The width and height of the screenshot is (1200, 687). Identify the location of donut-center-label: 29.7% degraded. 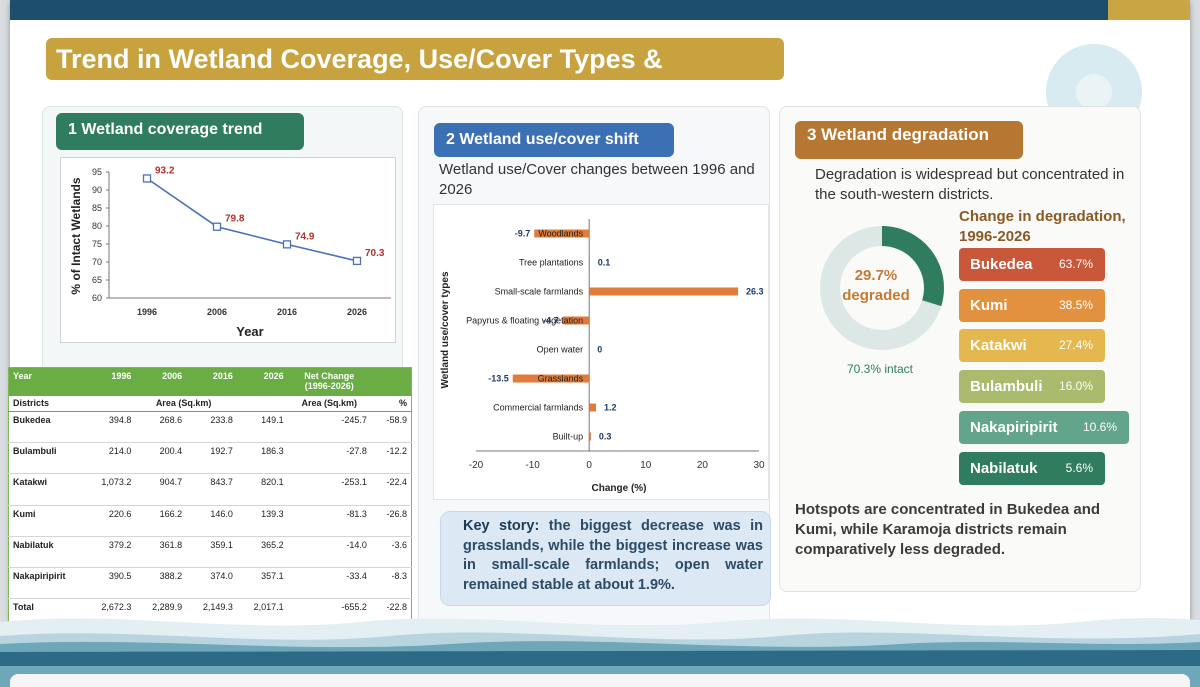
(876, 285).